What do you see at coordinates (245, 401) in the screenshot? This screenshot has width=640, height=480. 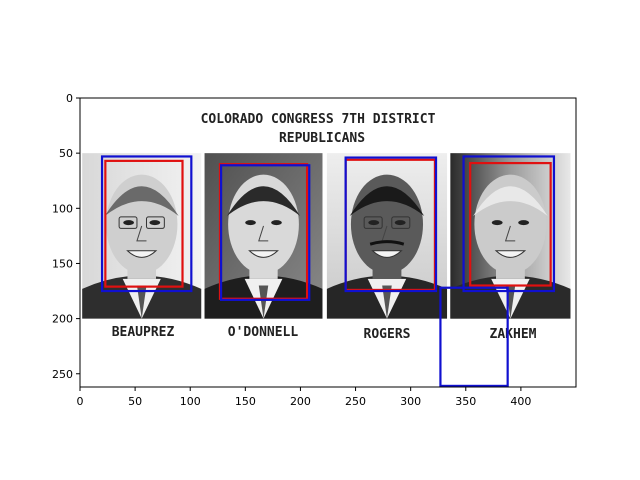 I see `x-tick-label: 150` at bounding box center [245, 401].